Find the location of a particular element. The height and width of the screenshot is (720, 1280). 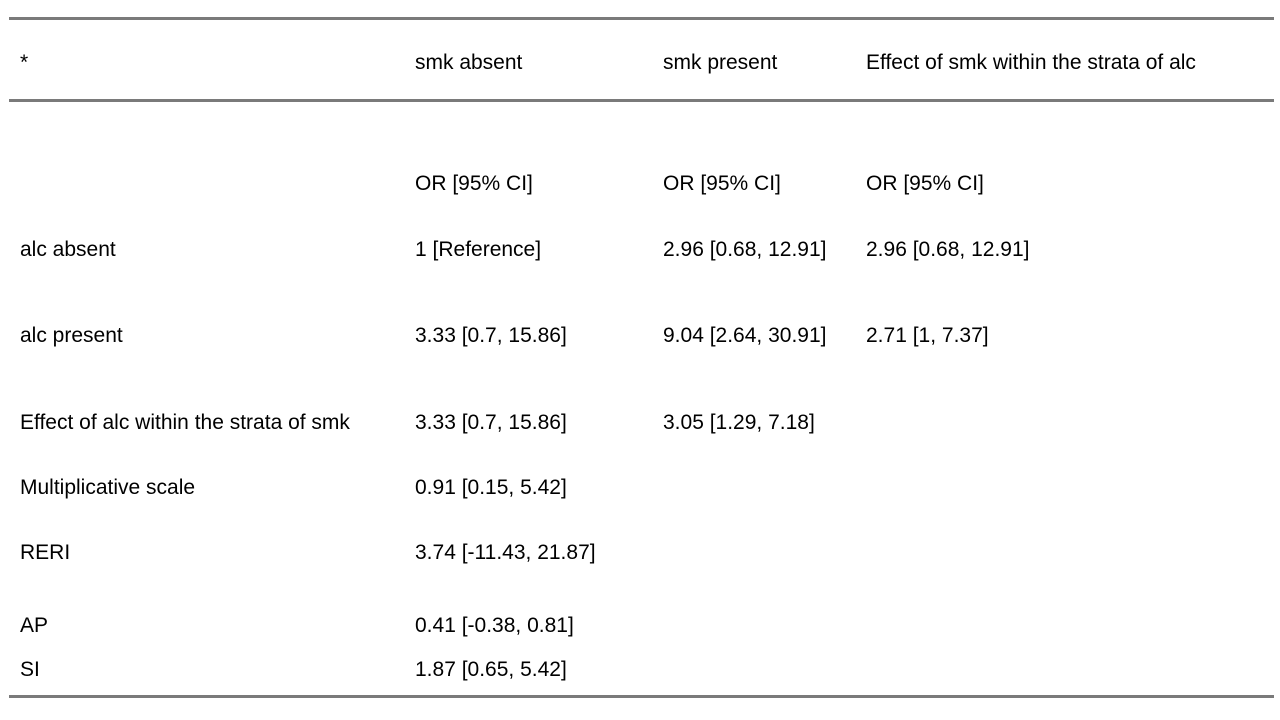

header-smk-absent: smk absent is located at coordinates (469, 62).